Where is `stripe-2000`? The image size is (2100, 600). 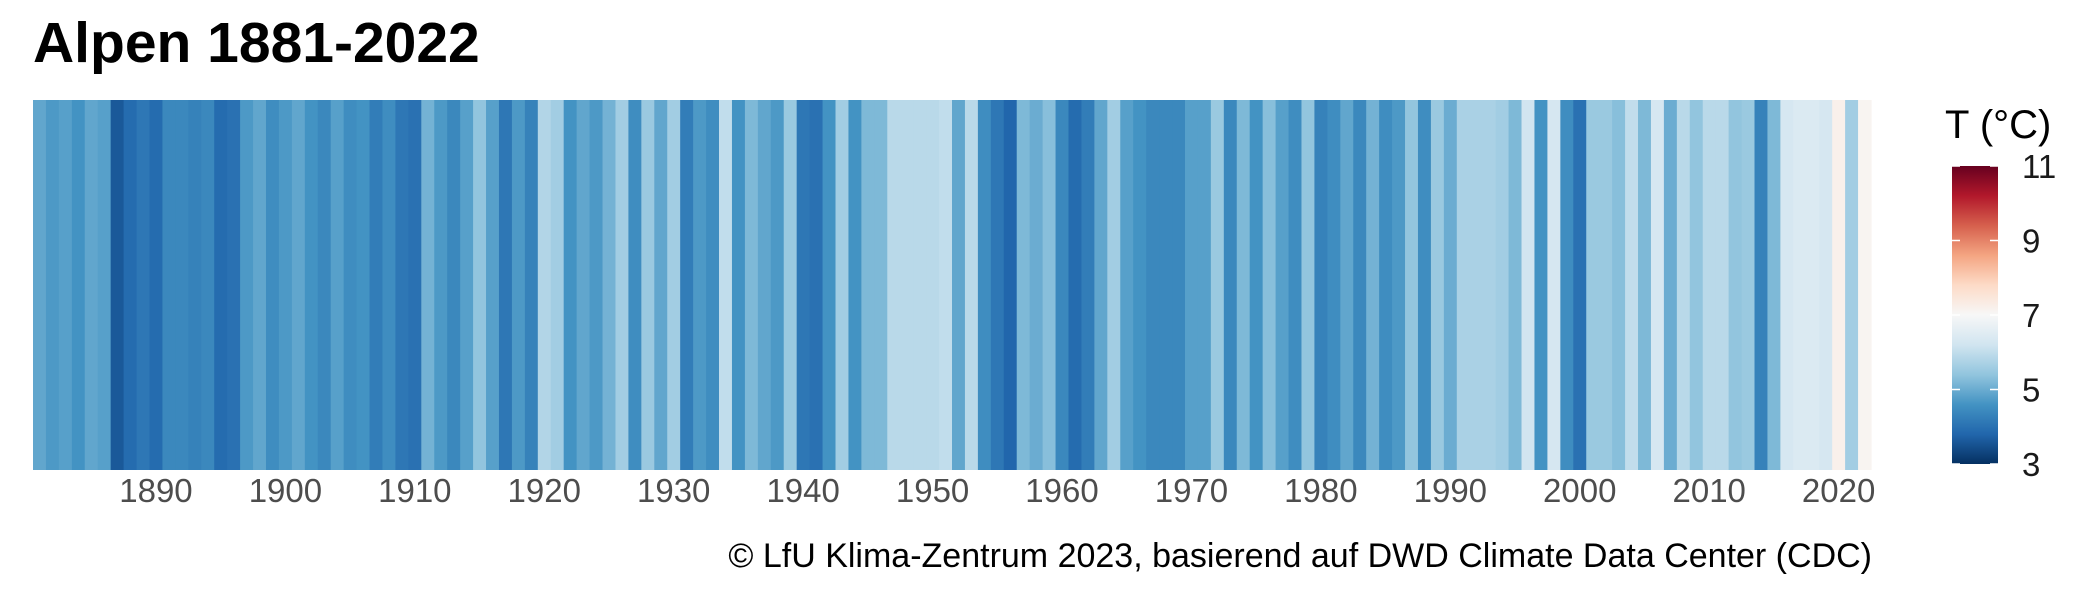 stripe-2000 is located at coordinates (1580, 285).